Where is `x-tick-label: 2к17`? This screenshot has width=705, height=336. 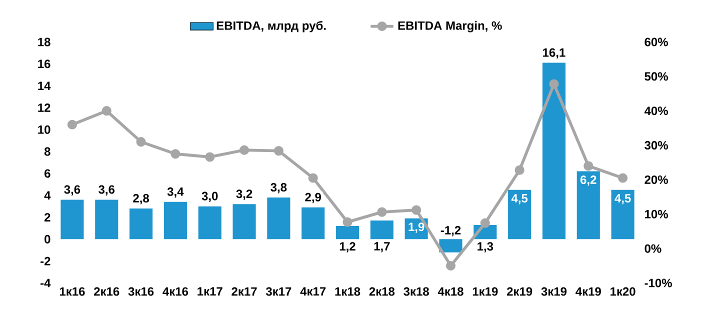
x-tick-label: 2к17 is located at coordinates (244, 291).